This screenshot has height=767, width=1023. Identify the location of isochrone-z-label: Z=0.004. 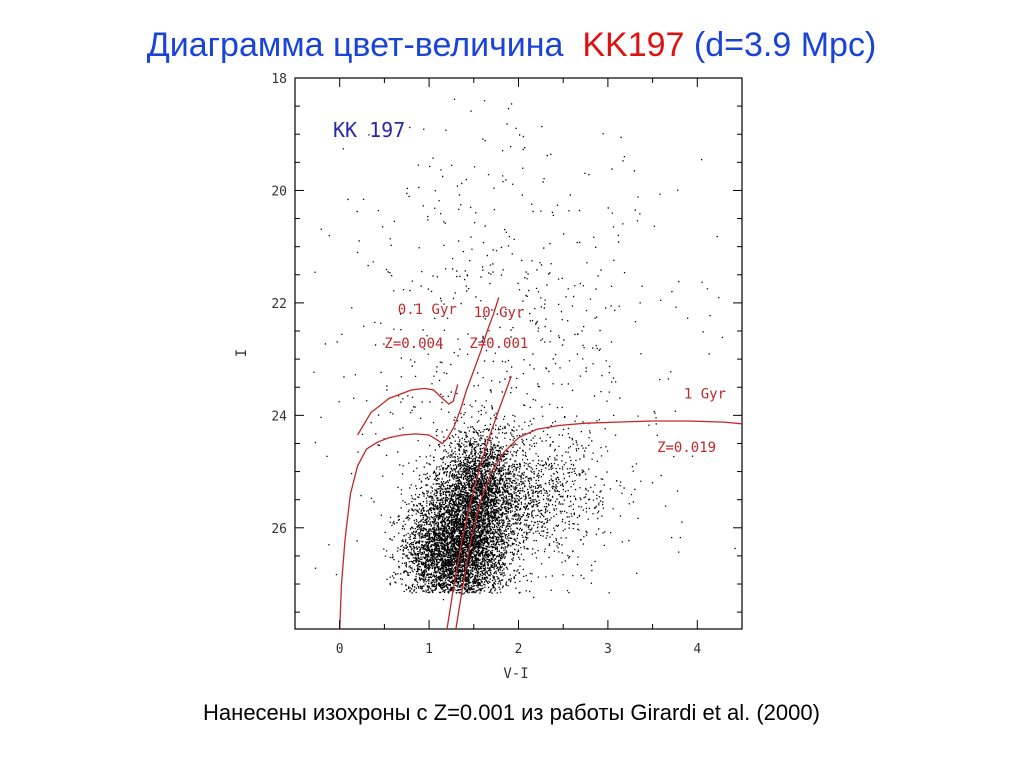
(413, 344).